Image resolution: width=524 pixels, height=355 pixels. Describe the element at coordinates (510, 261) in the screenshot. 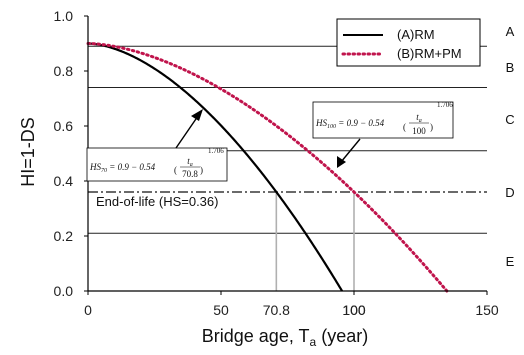

I see `grade-label-e: E` at that location.